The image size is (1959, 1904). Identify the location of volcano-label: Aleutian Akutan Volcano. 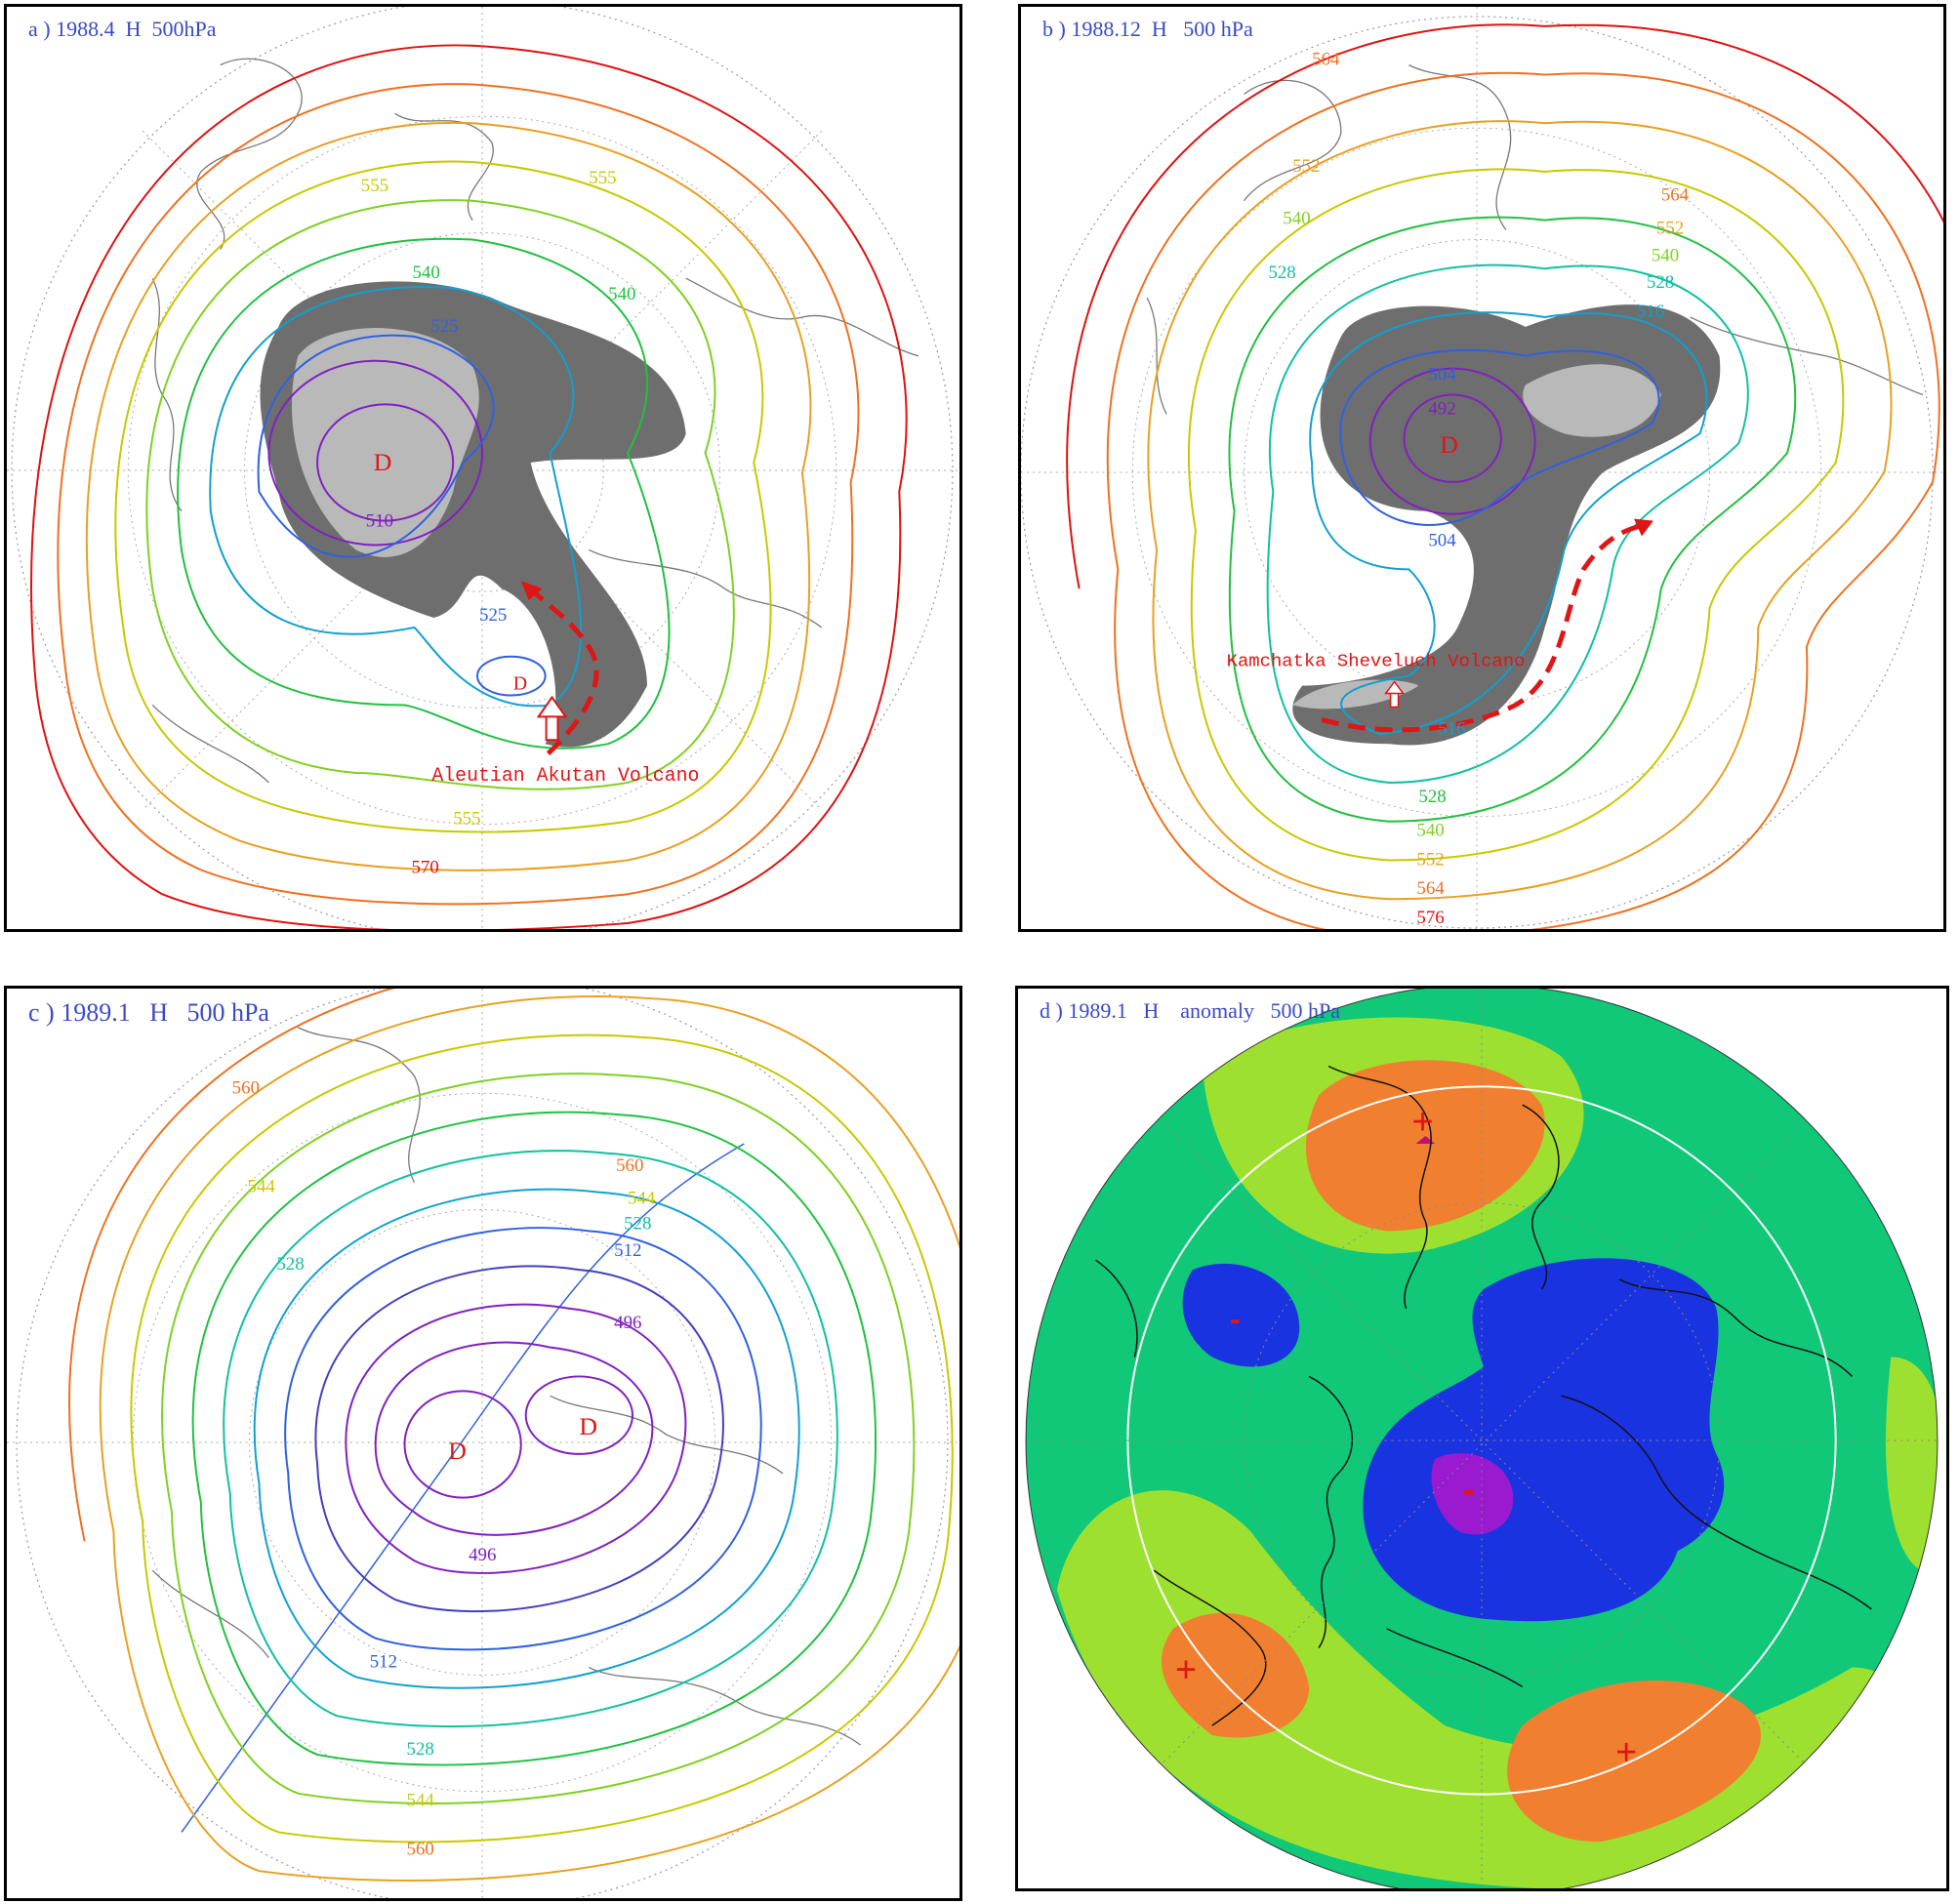
(565, 775).